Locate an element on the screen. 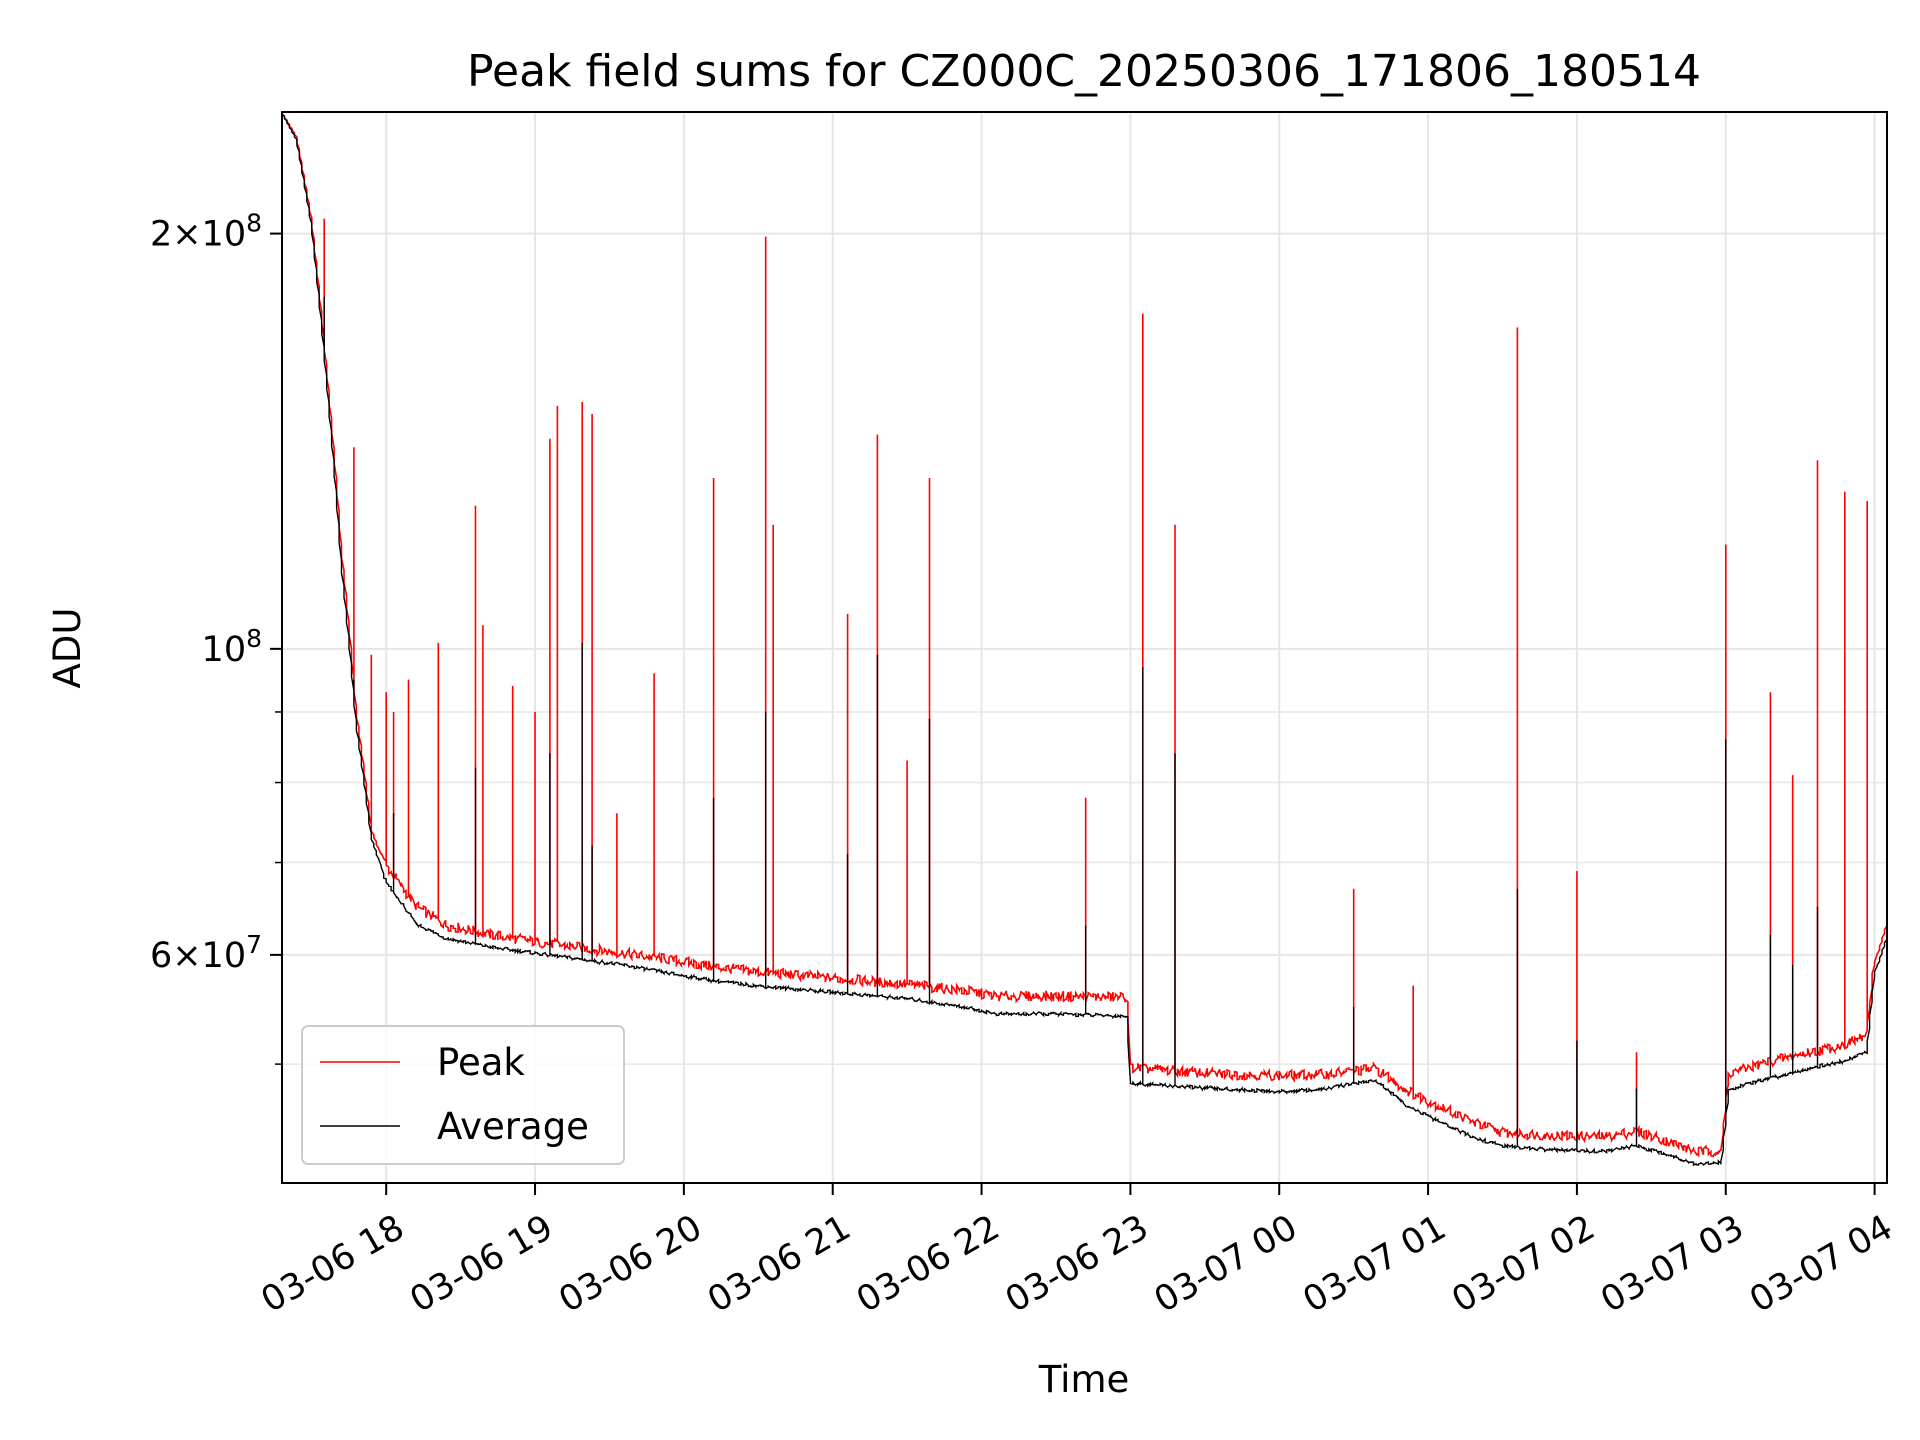 This screenshot has width=1920, height=1440. y-axis-title: ADU is located at coordinates (67, 648).